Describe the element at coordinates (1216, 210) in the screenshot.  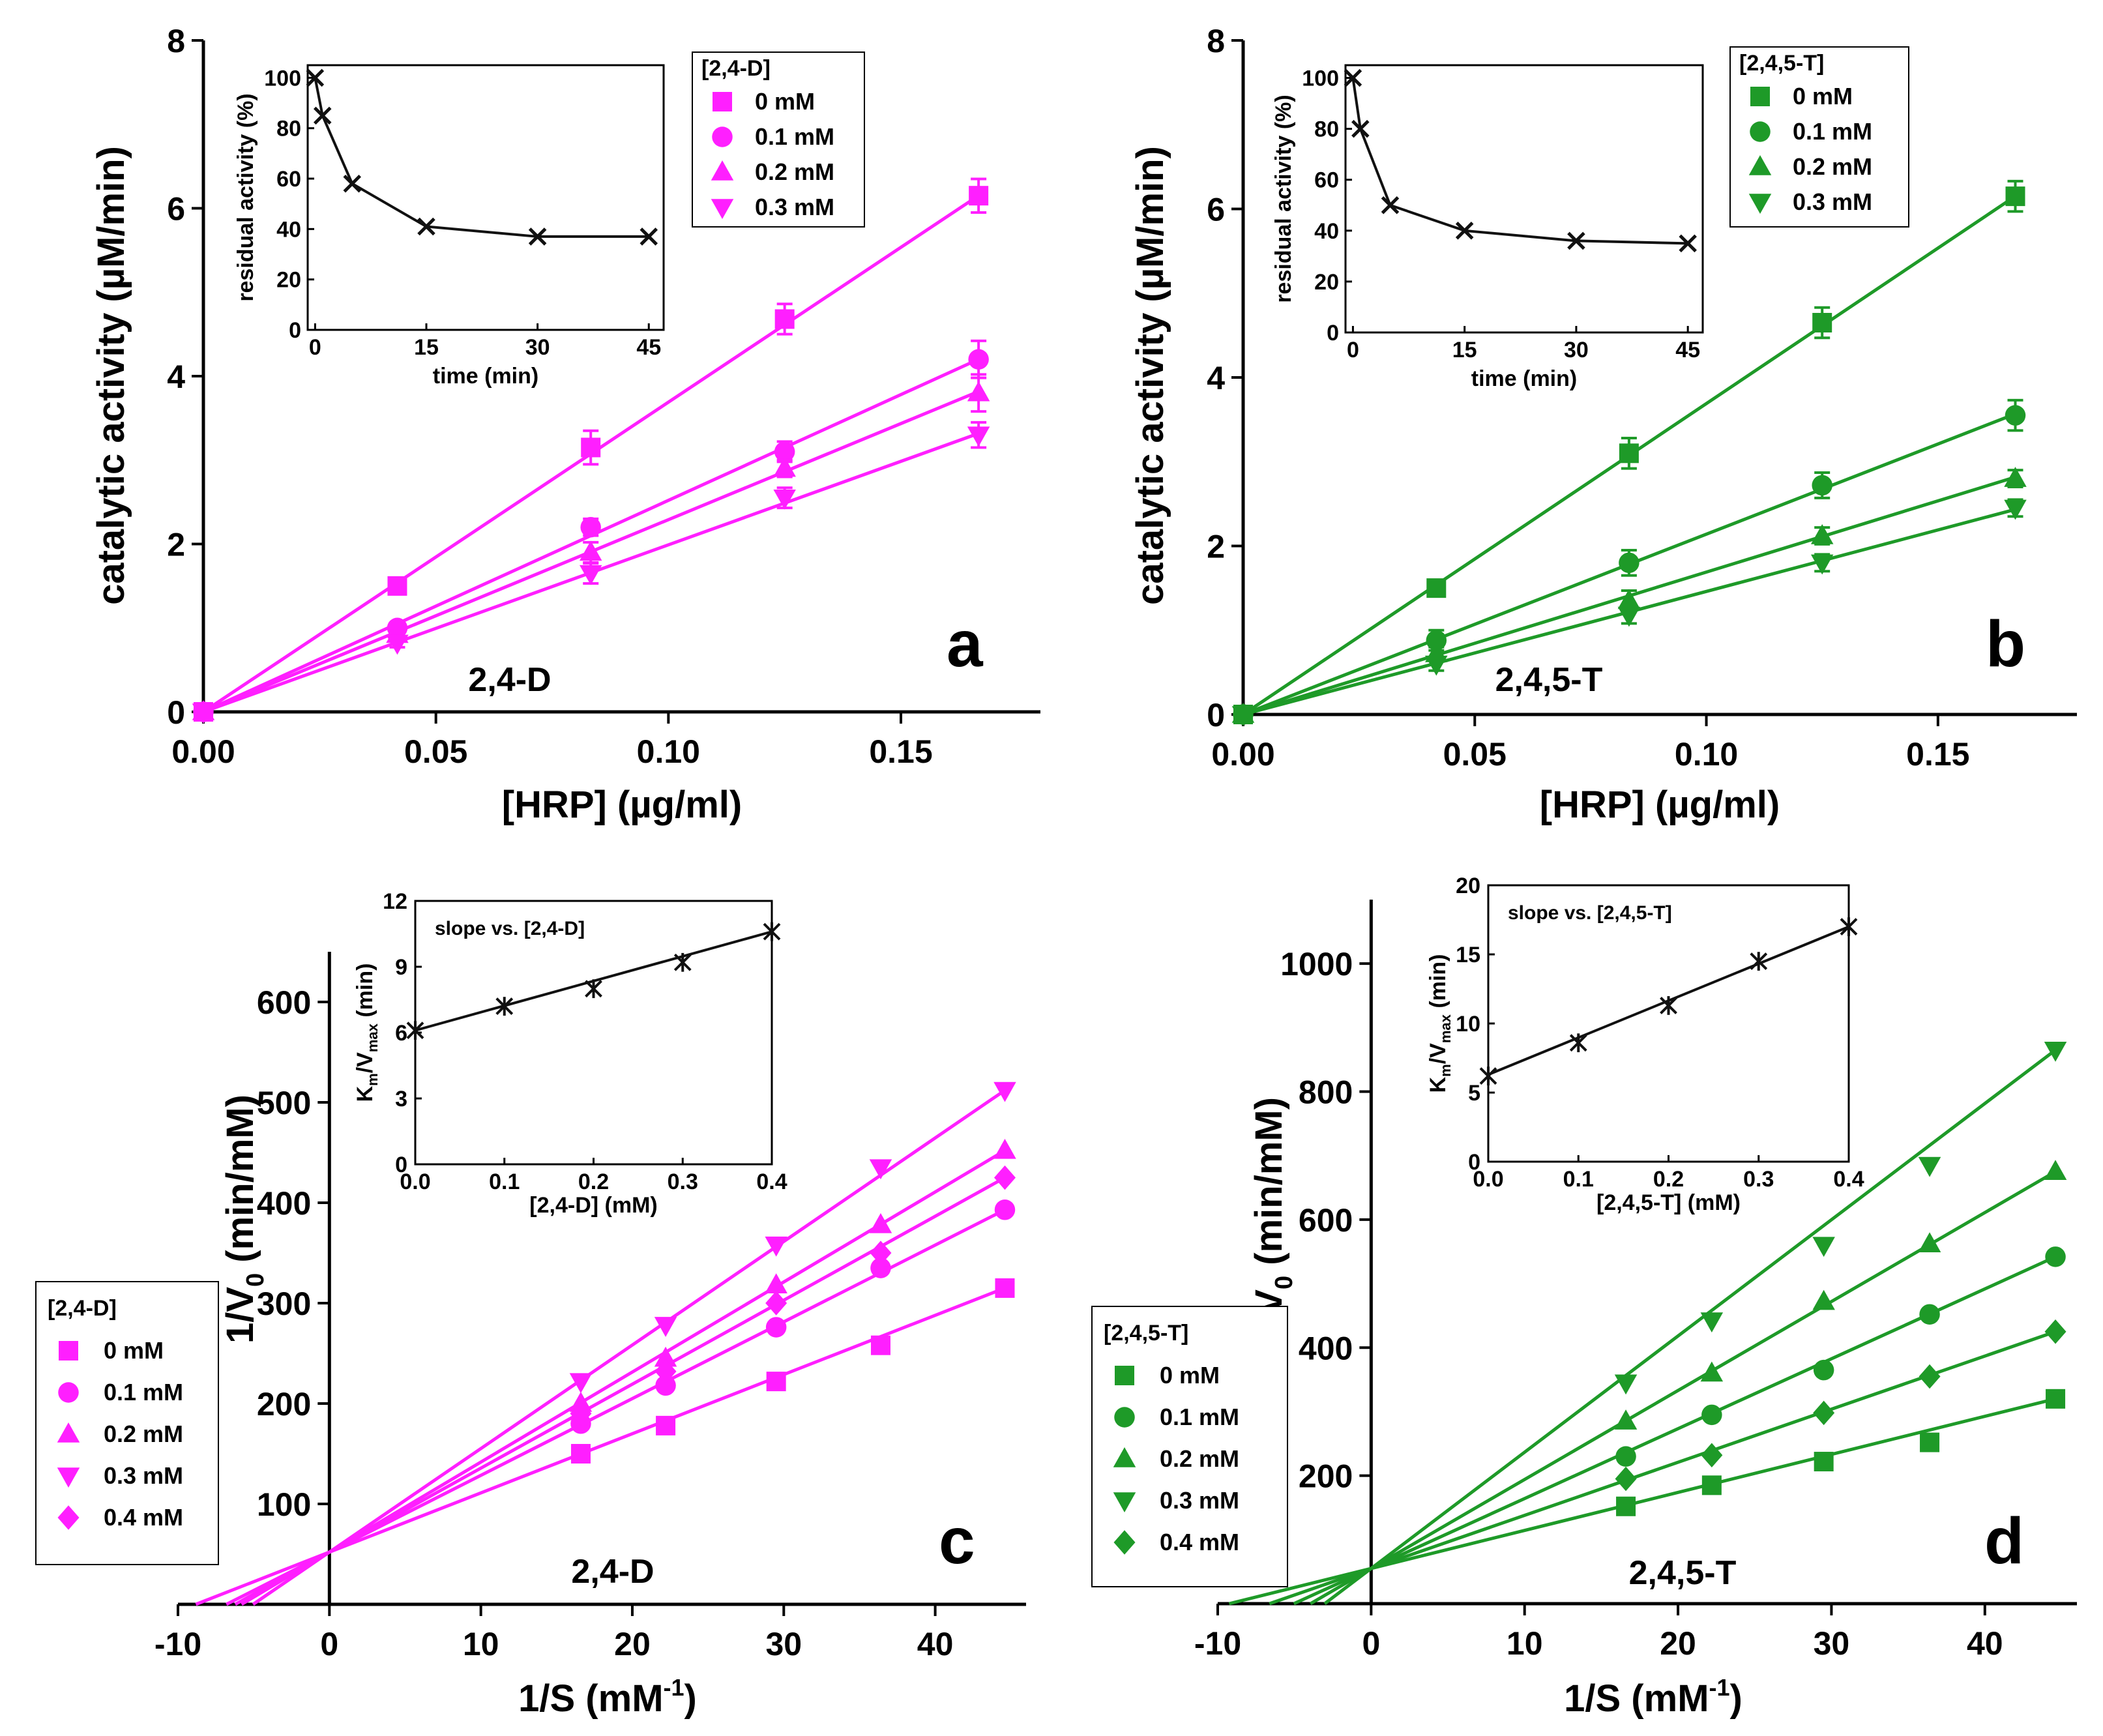
I see `y-tick-label: 6` at that location.